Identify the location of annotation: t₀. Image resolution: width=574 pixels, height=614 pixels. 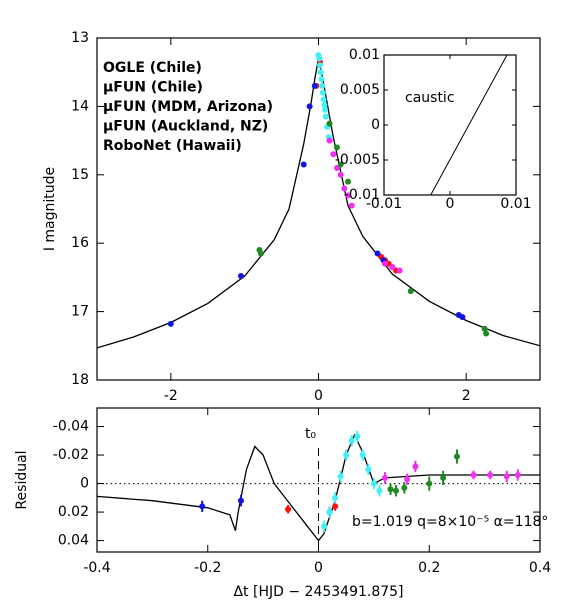
(310, 434).